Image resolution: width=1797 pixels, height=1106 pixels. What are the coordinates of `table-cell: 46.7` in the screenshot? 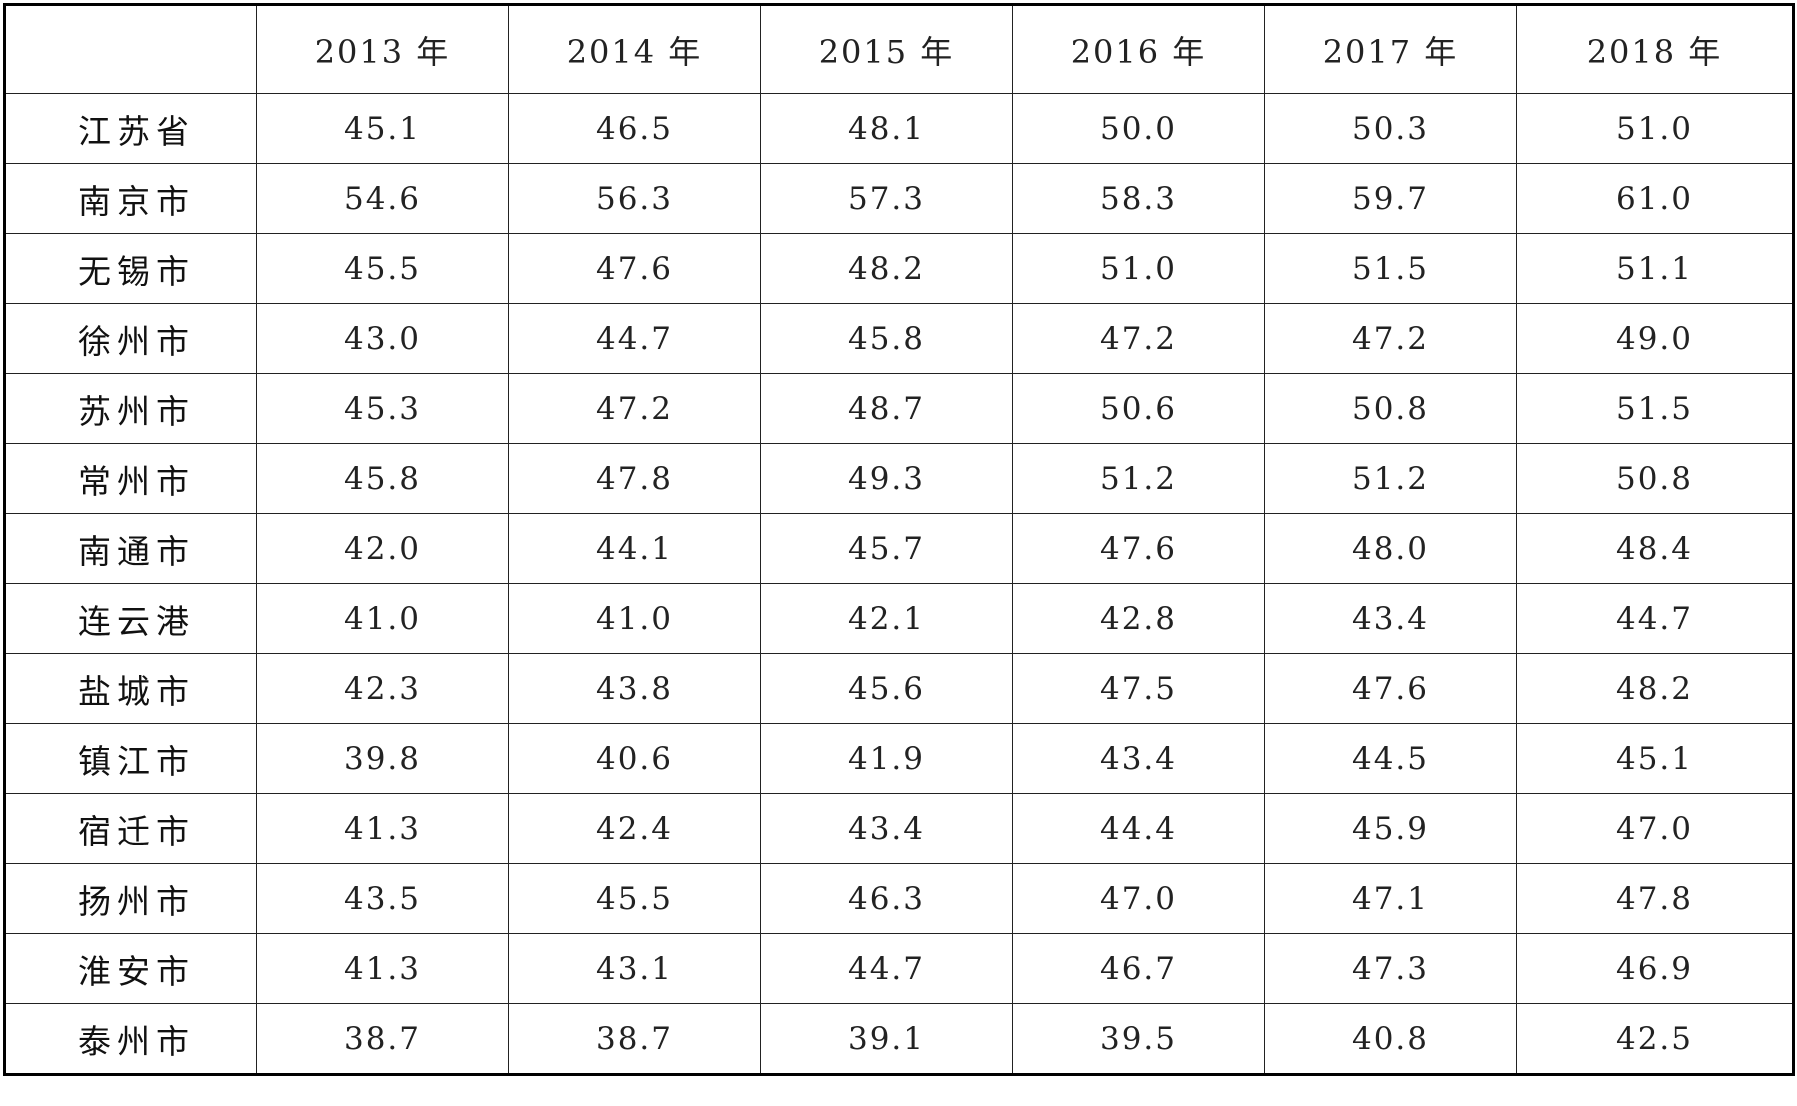 It's located at (1138, 968).